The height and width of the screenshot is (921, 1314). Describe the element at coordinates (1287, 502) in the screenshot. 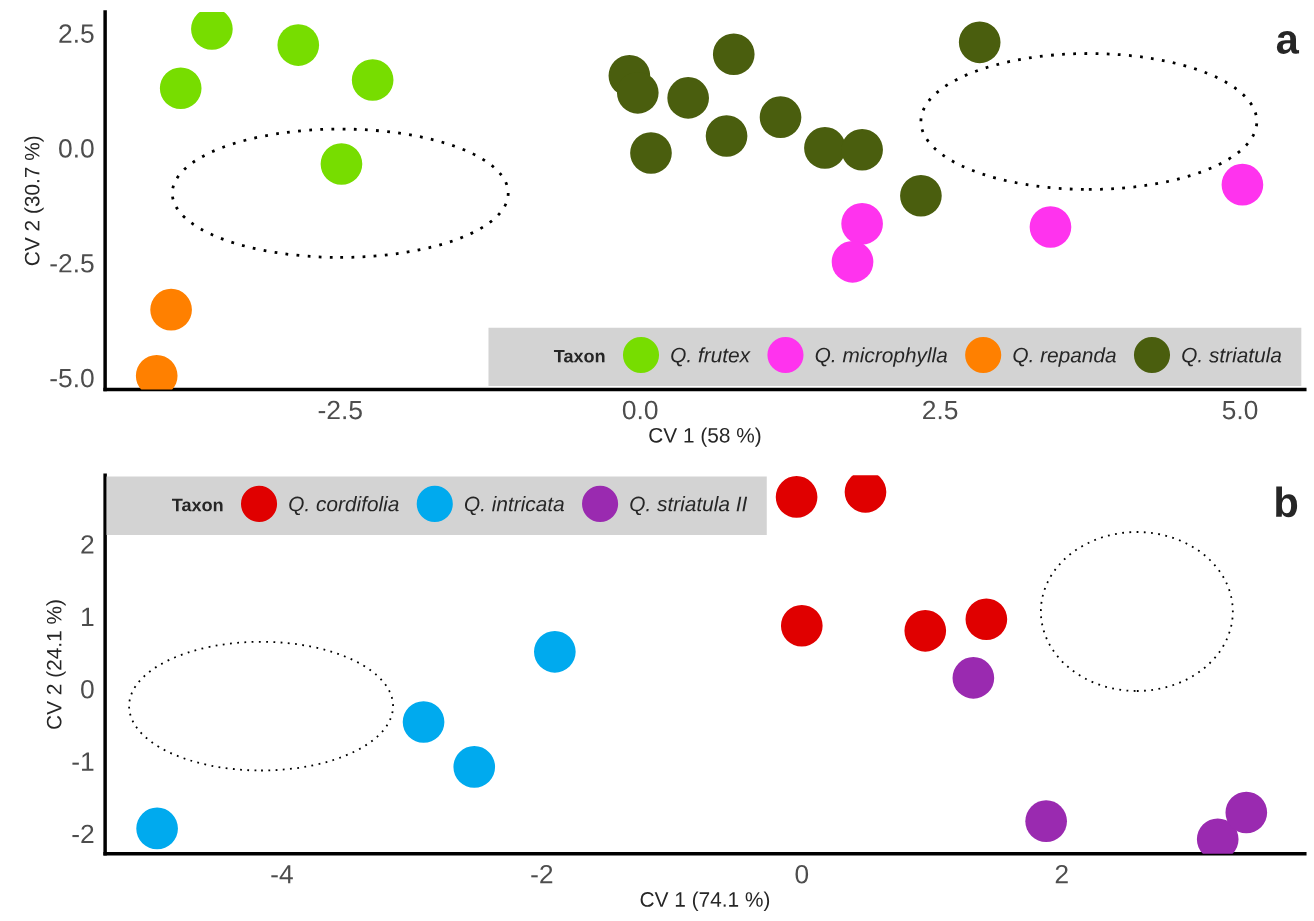

I see `annotation: b` at that location.